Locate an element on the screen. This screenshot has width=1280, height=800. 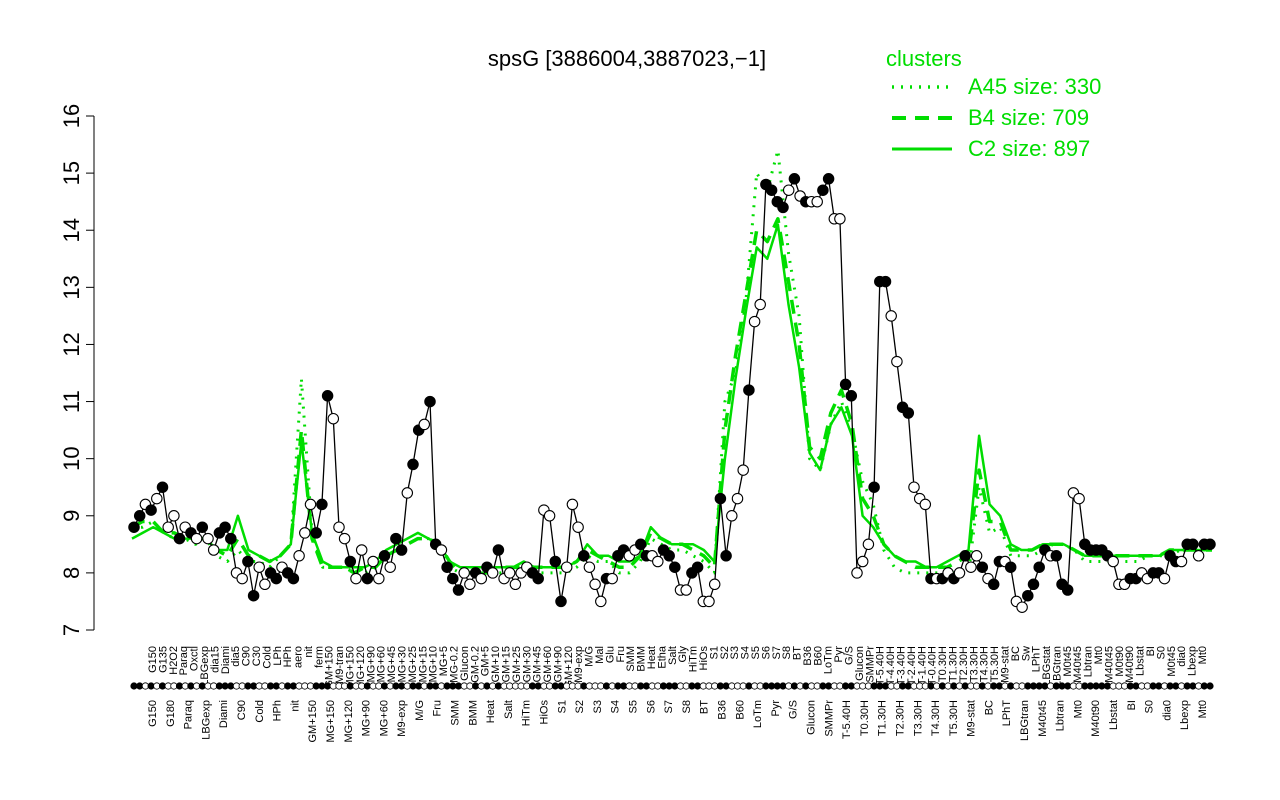
x-tick-label: LoTm is located at coordinates (758, 714).